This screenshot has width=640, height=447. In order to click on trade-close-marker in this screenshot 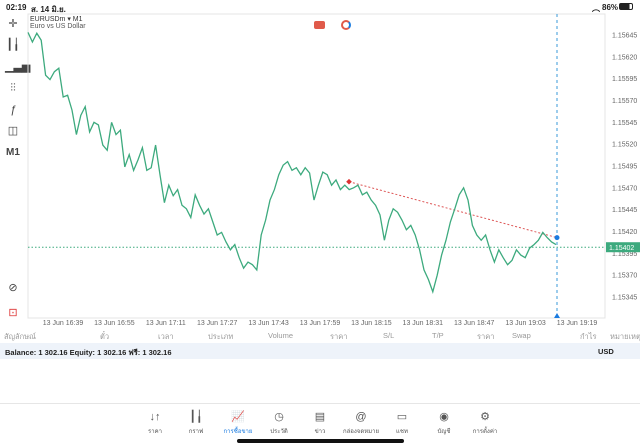, I will do `click(557, 238)`.